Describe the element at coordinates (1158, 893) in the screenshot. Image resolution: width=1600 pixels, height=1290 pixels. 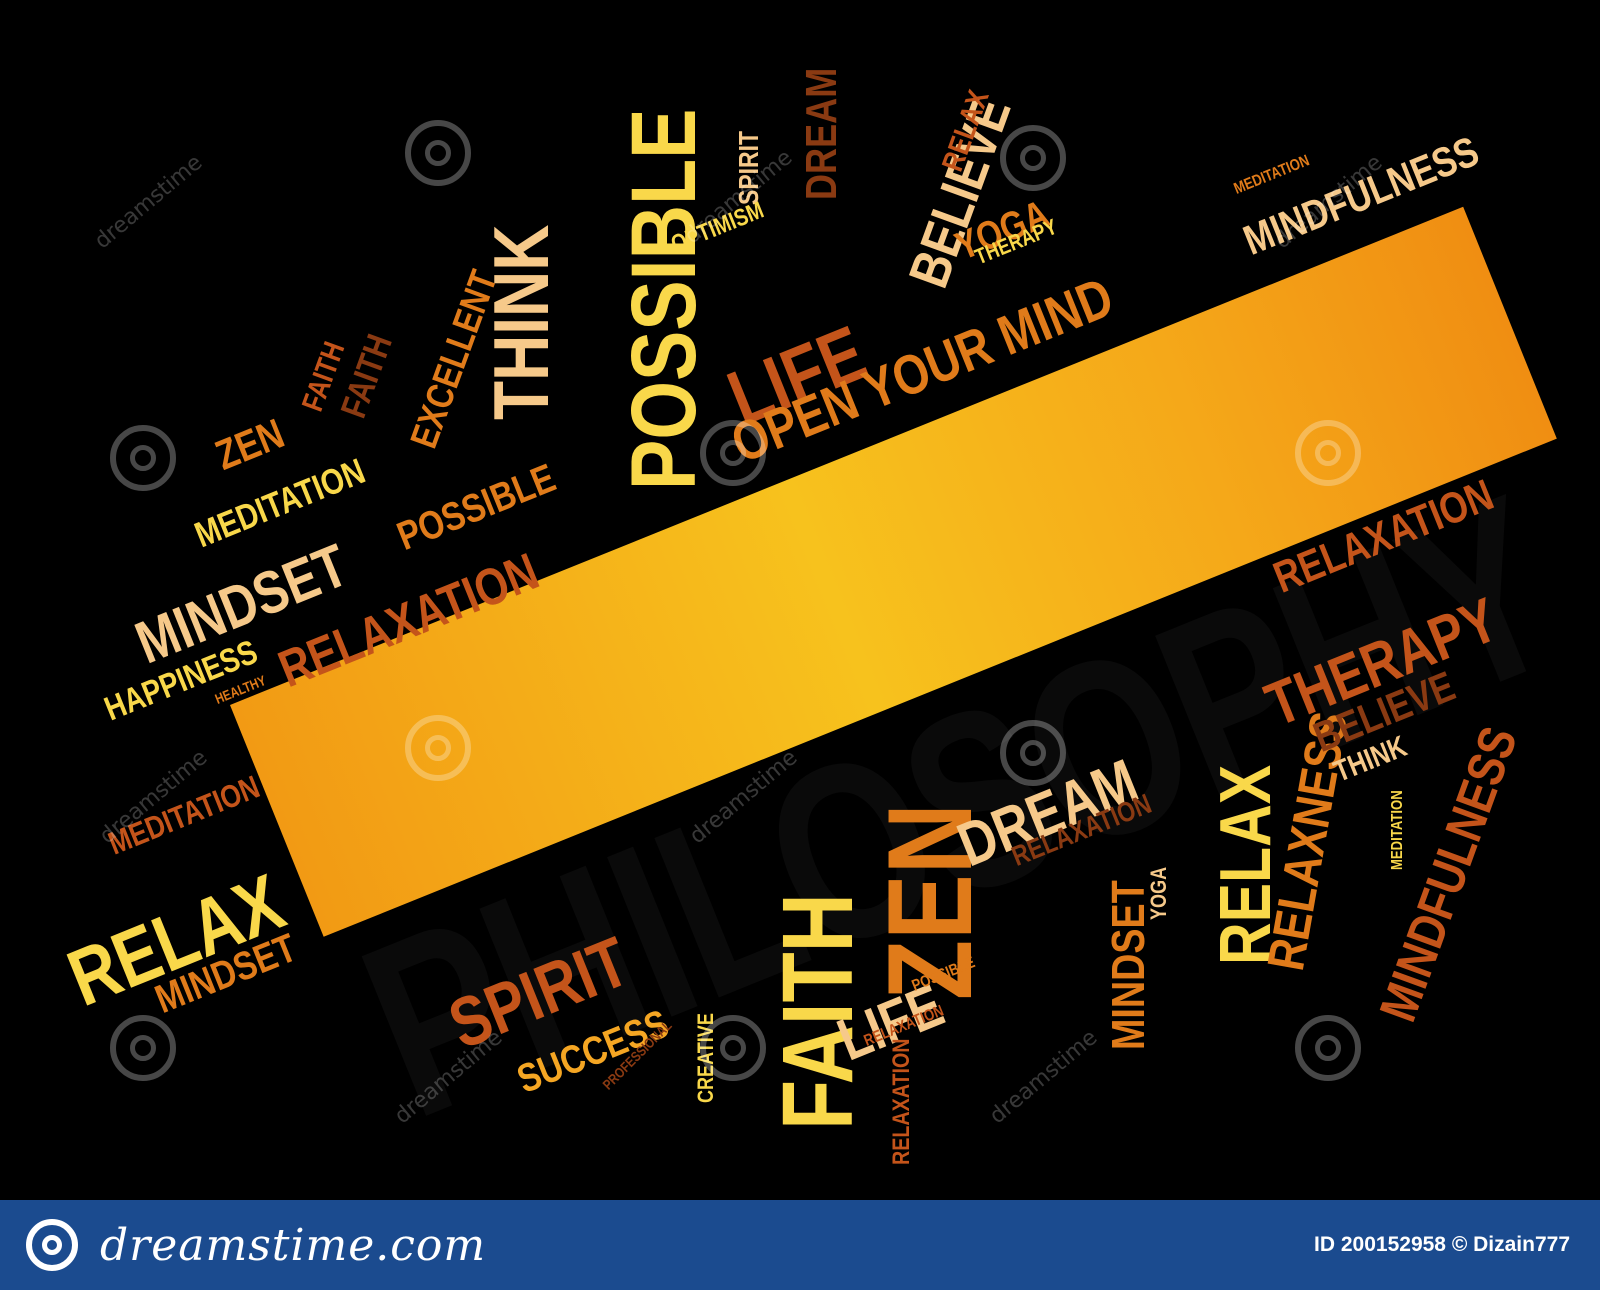
I see `cloud-word: YOGA` at that location.